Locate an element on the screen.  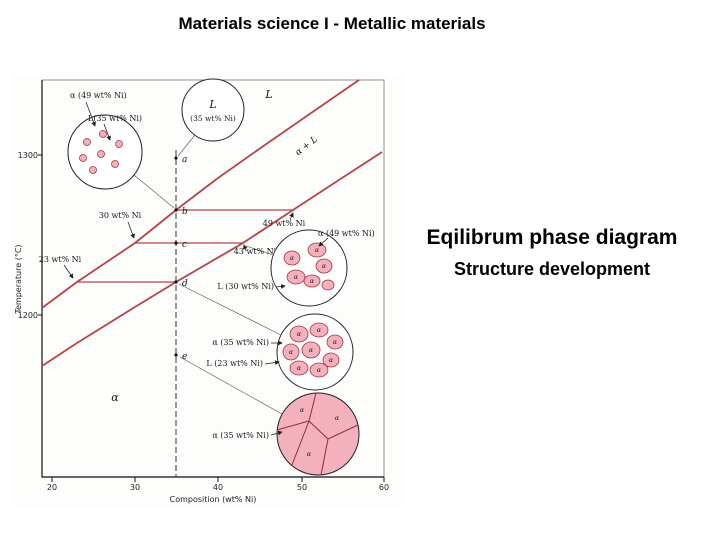
heading-phase-diagram: Eqilibrum phase diagram is located at coordinates (552, 237).